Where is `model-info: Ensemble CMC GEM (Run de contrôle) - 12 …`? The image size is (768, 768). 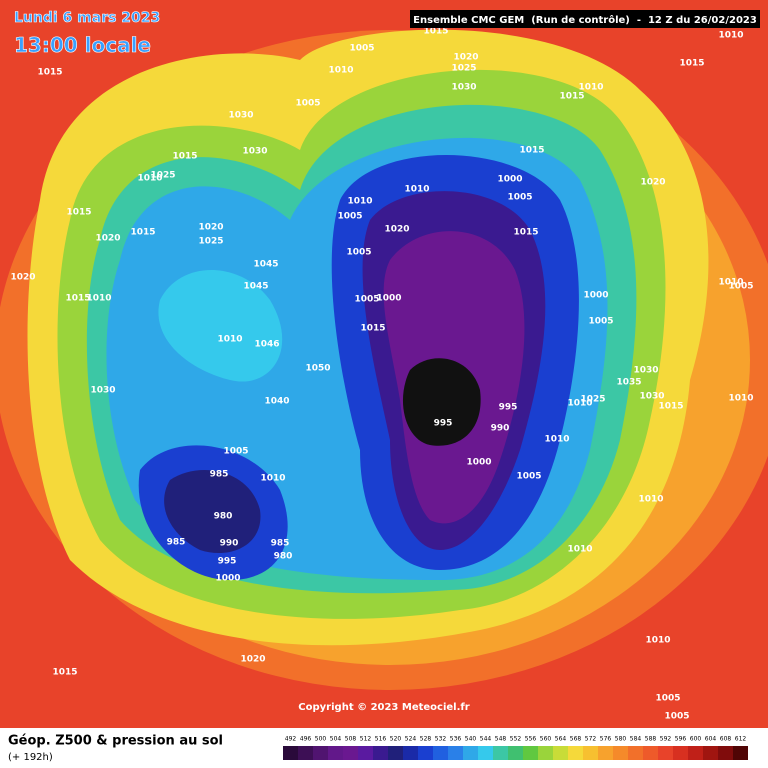
model-info: Ensemble CMC GEM (Run de contrôle) - 12 … is located at coordinates (585, 20).